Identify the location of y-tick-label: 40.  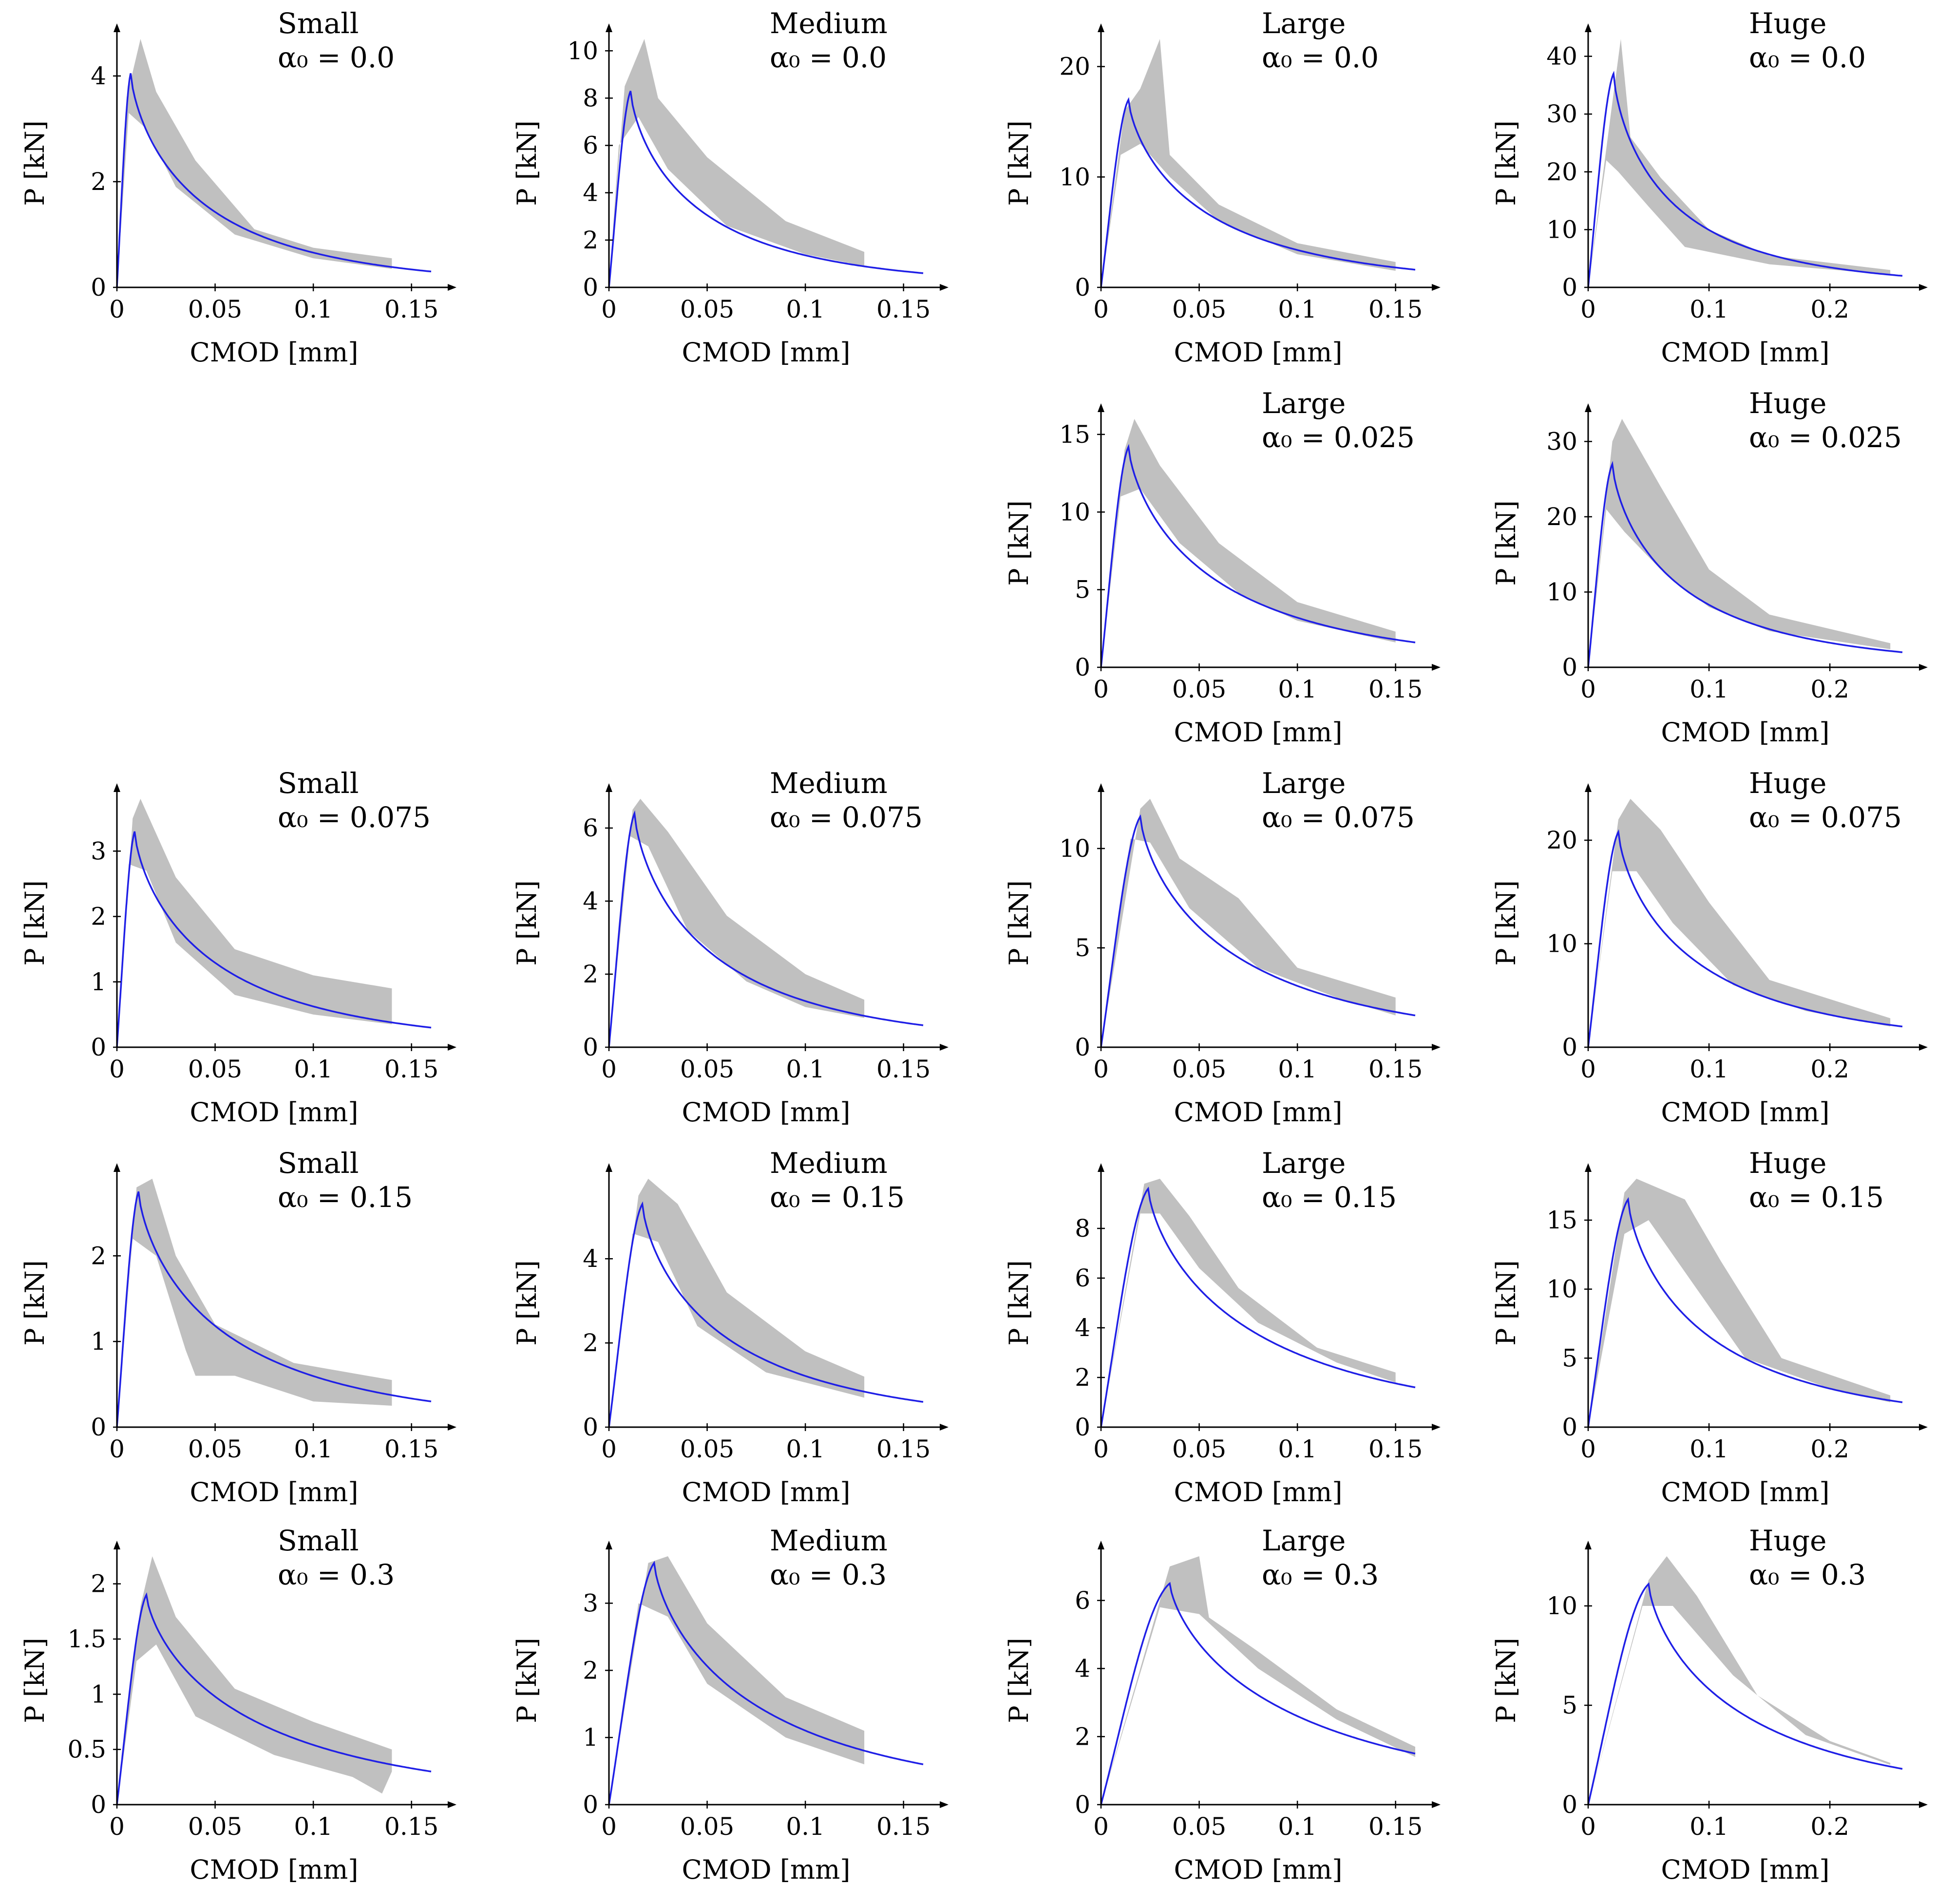
(1561, 56).